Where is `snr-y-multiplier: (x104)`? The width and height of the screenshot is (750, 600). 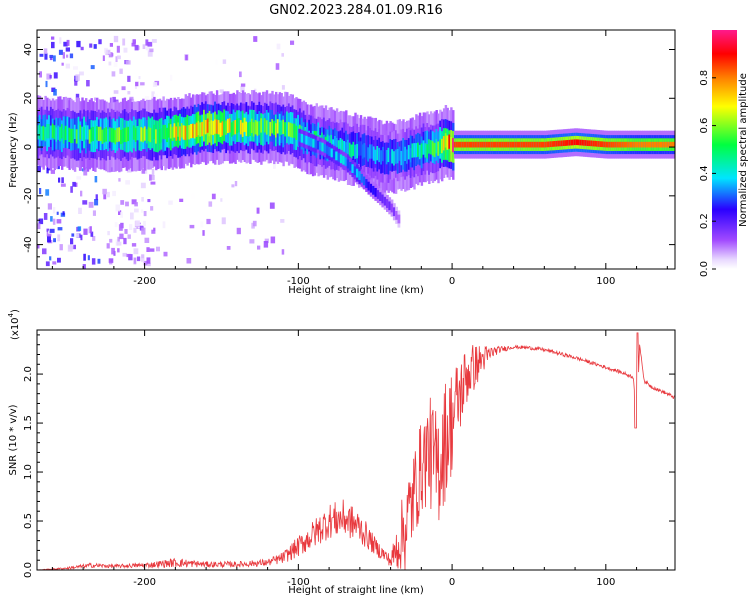 snr-y-multiplier: (x104) is located at coordinates (14, 324).